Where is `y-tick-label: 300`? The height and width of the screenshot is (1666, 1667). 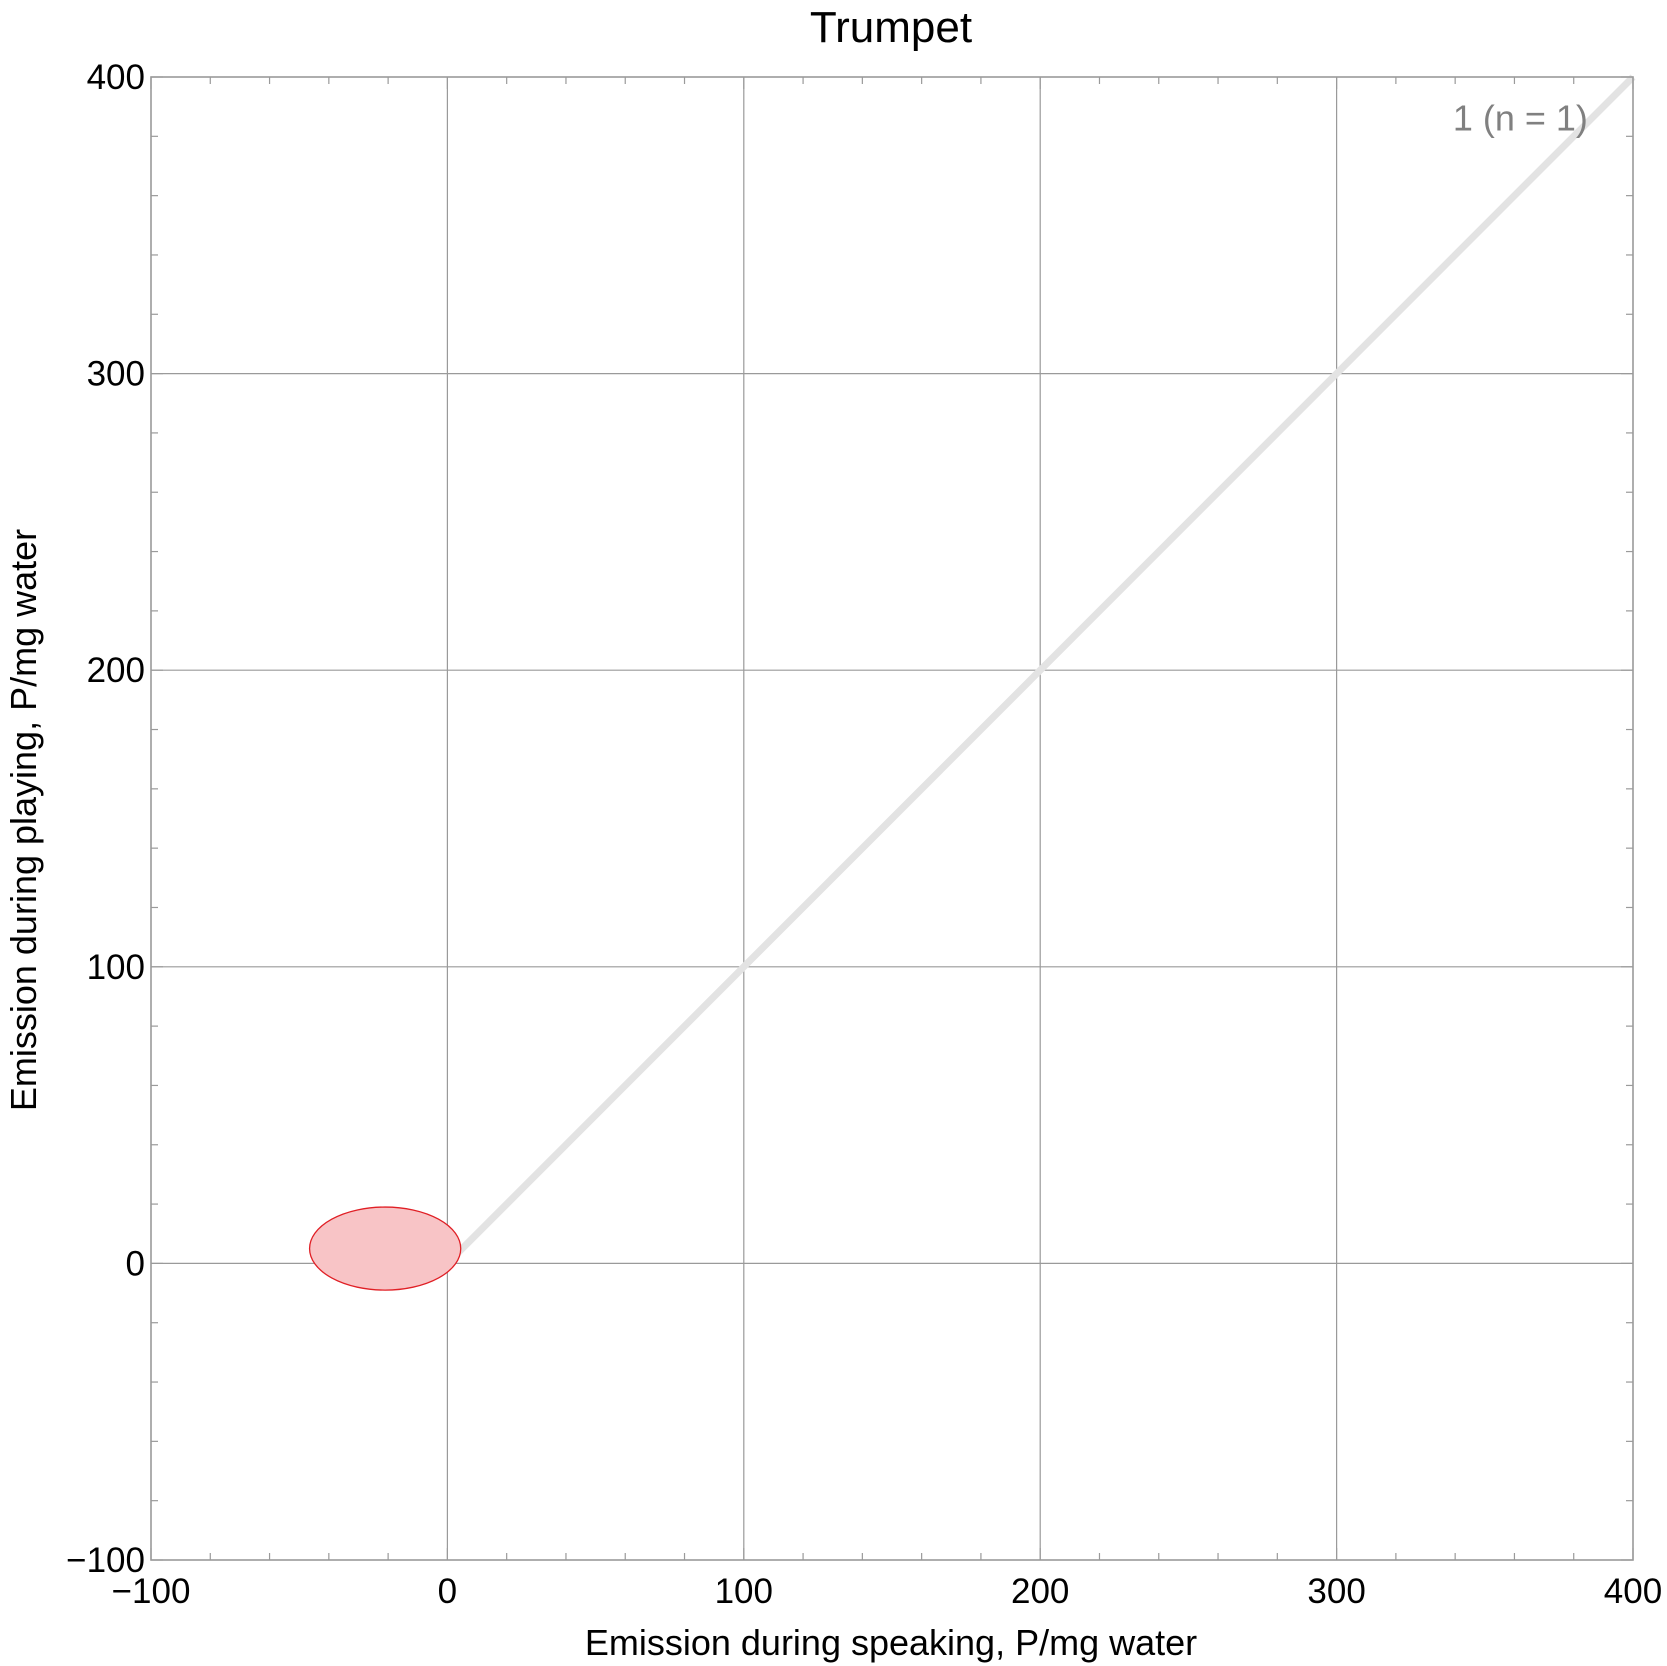
y-tick-label: 300 is located at coordinates (116, 374).